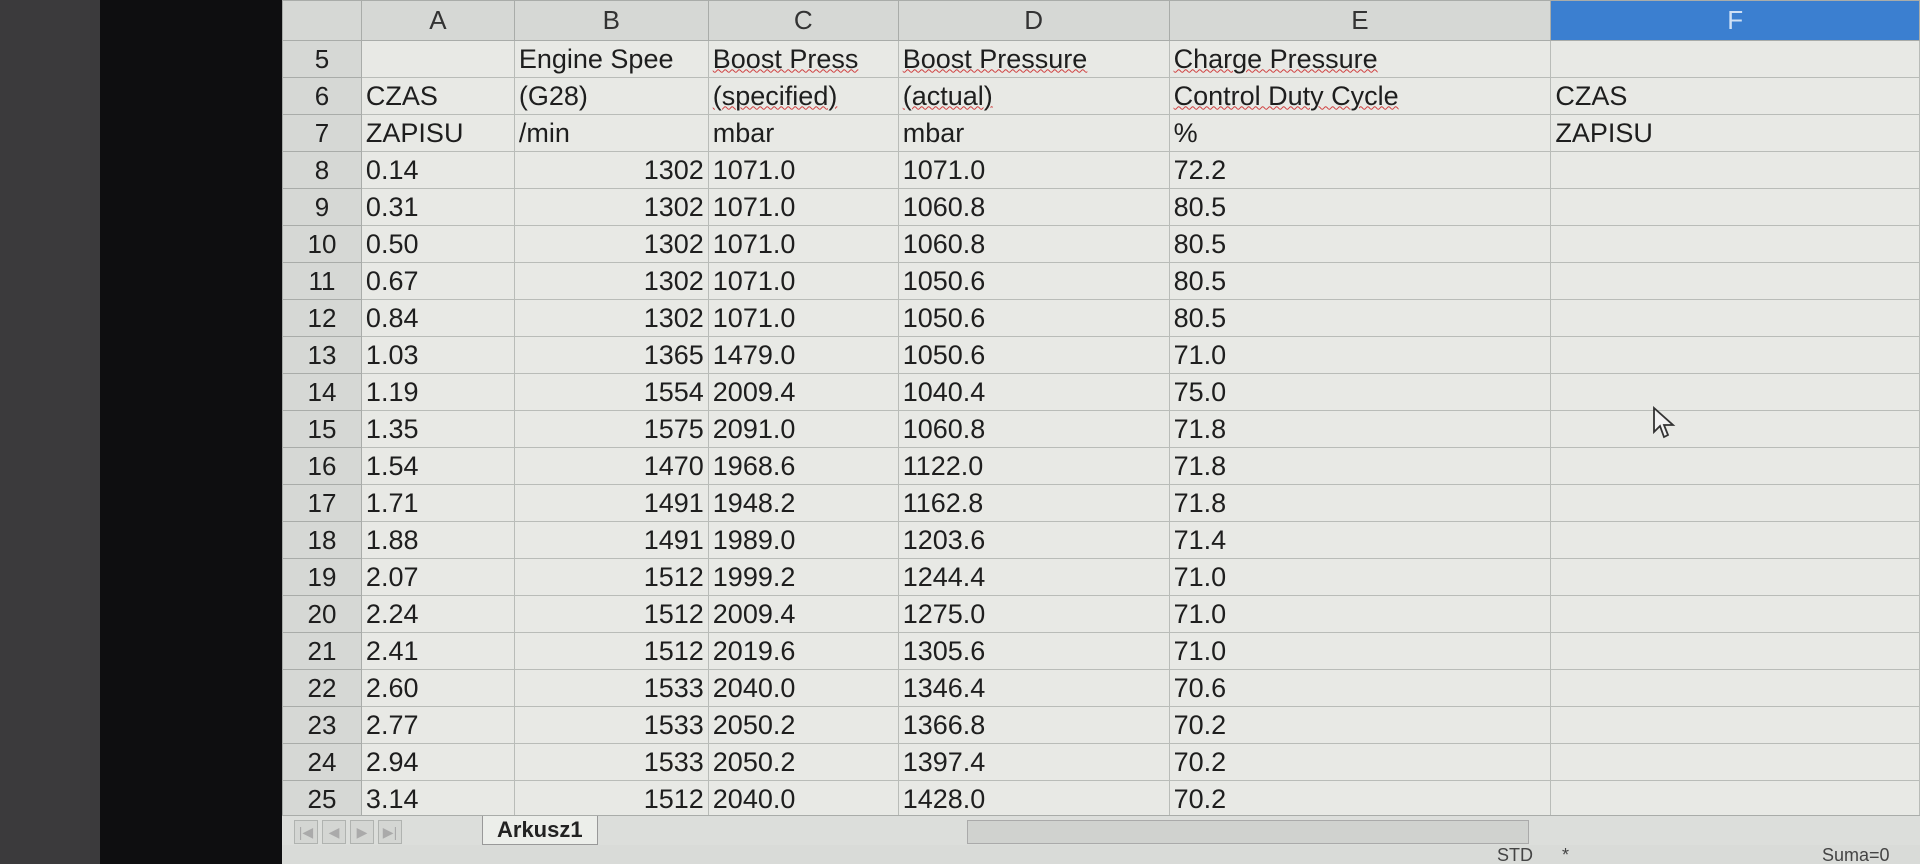 The width and height of the screenshot is (1920, 864). I want to click on cell-C8: 1071.0, so click(803, 170).